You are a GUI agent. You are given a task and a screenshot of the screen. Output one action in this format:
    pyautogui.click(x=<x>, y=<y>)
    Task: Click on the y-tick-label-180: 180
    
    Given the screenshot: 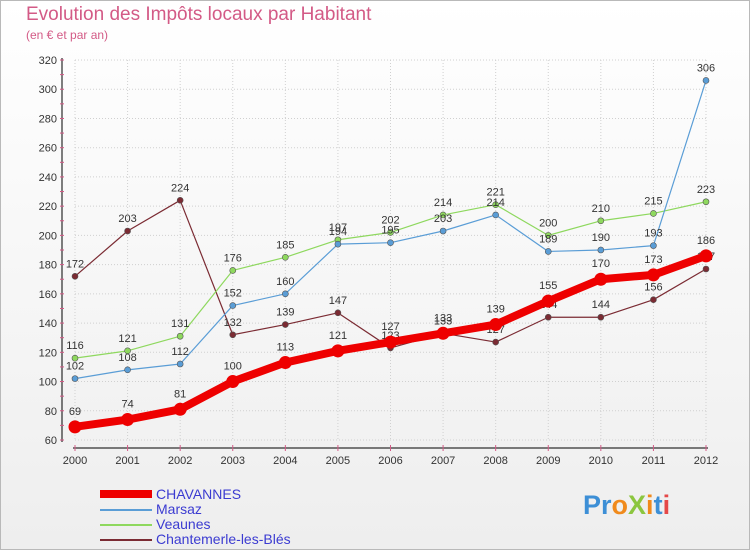 What is the action you would take?
    pyautogui.click(x=48, y=266)
    